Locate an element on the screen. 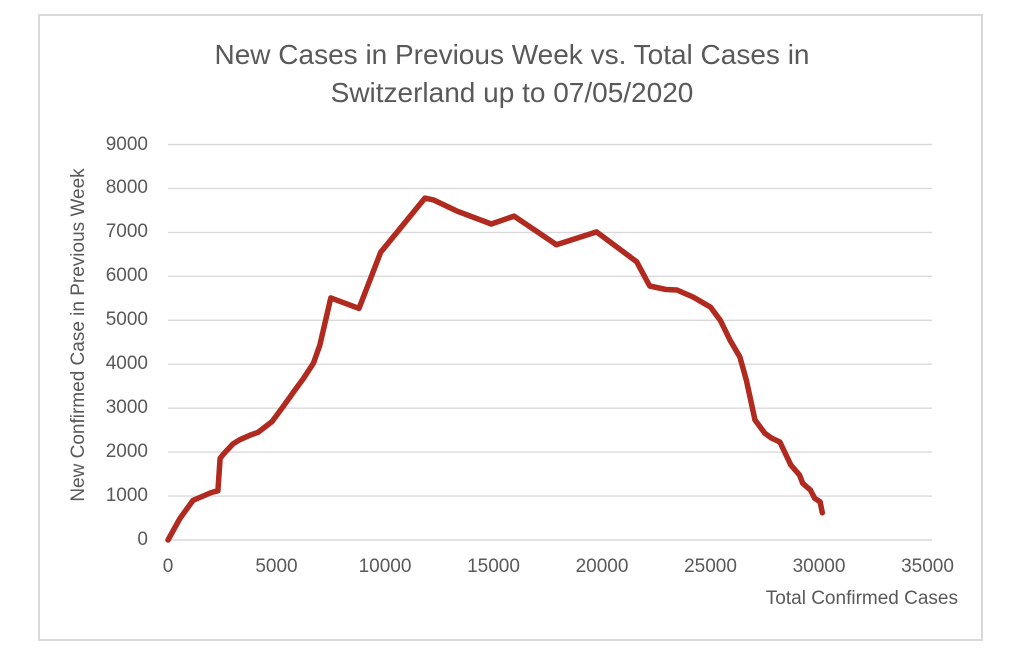 This screenshot has height=664, width=1024. x-tick-label: 0 is located at coordinates (168, 566).